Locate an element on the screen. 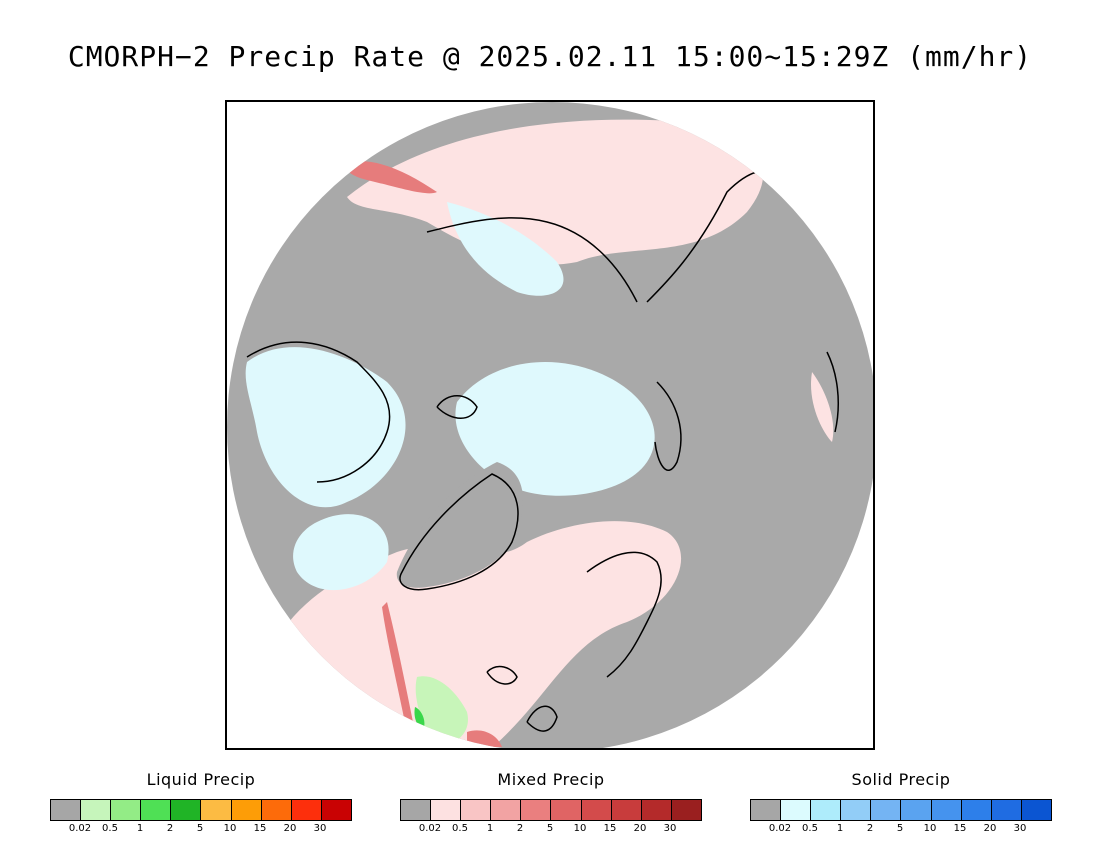 The height and width of the screenshot is (850, 1100). mixed-precip-region-atlantic is located at coordinates (474, 634).